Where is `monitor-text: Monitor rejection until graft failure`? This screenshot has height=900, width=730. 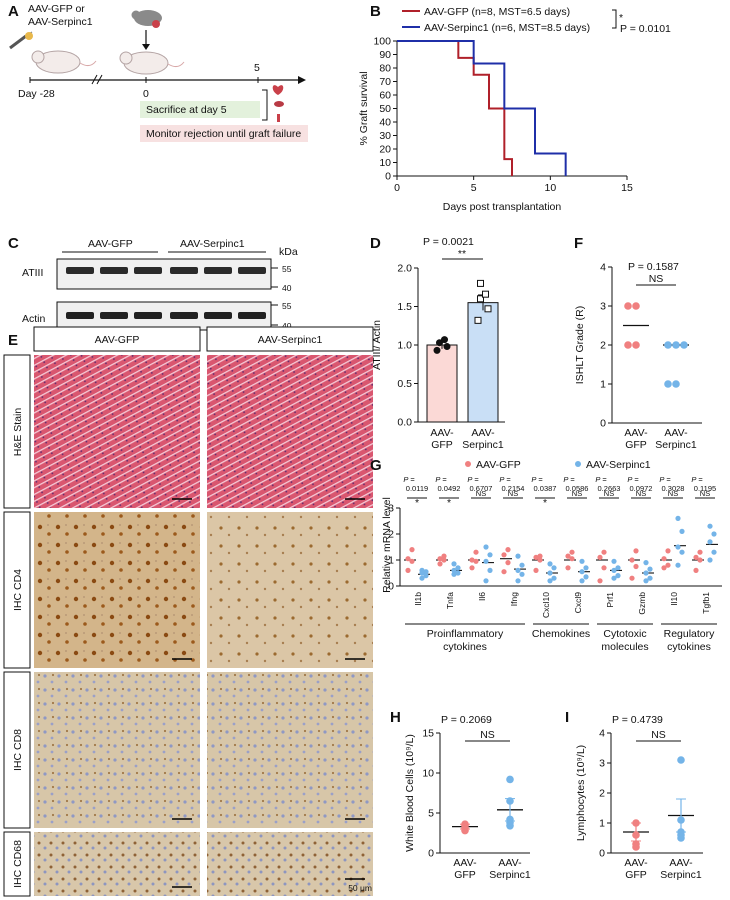
monitor-text: Monitor rejection until graft failure is located at coordinates (223, 134).